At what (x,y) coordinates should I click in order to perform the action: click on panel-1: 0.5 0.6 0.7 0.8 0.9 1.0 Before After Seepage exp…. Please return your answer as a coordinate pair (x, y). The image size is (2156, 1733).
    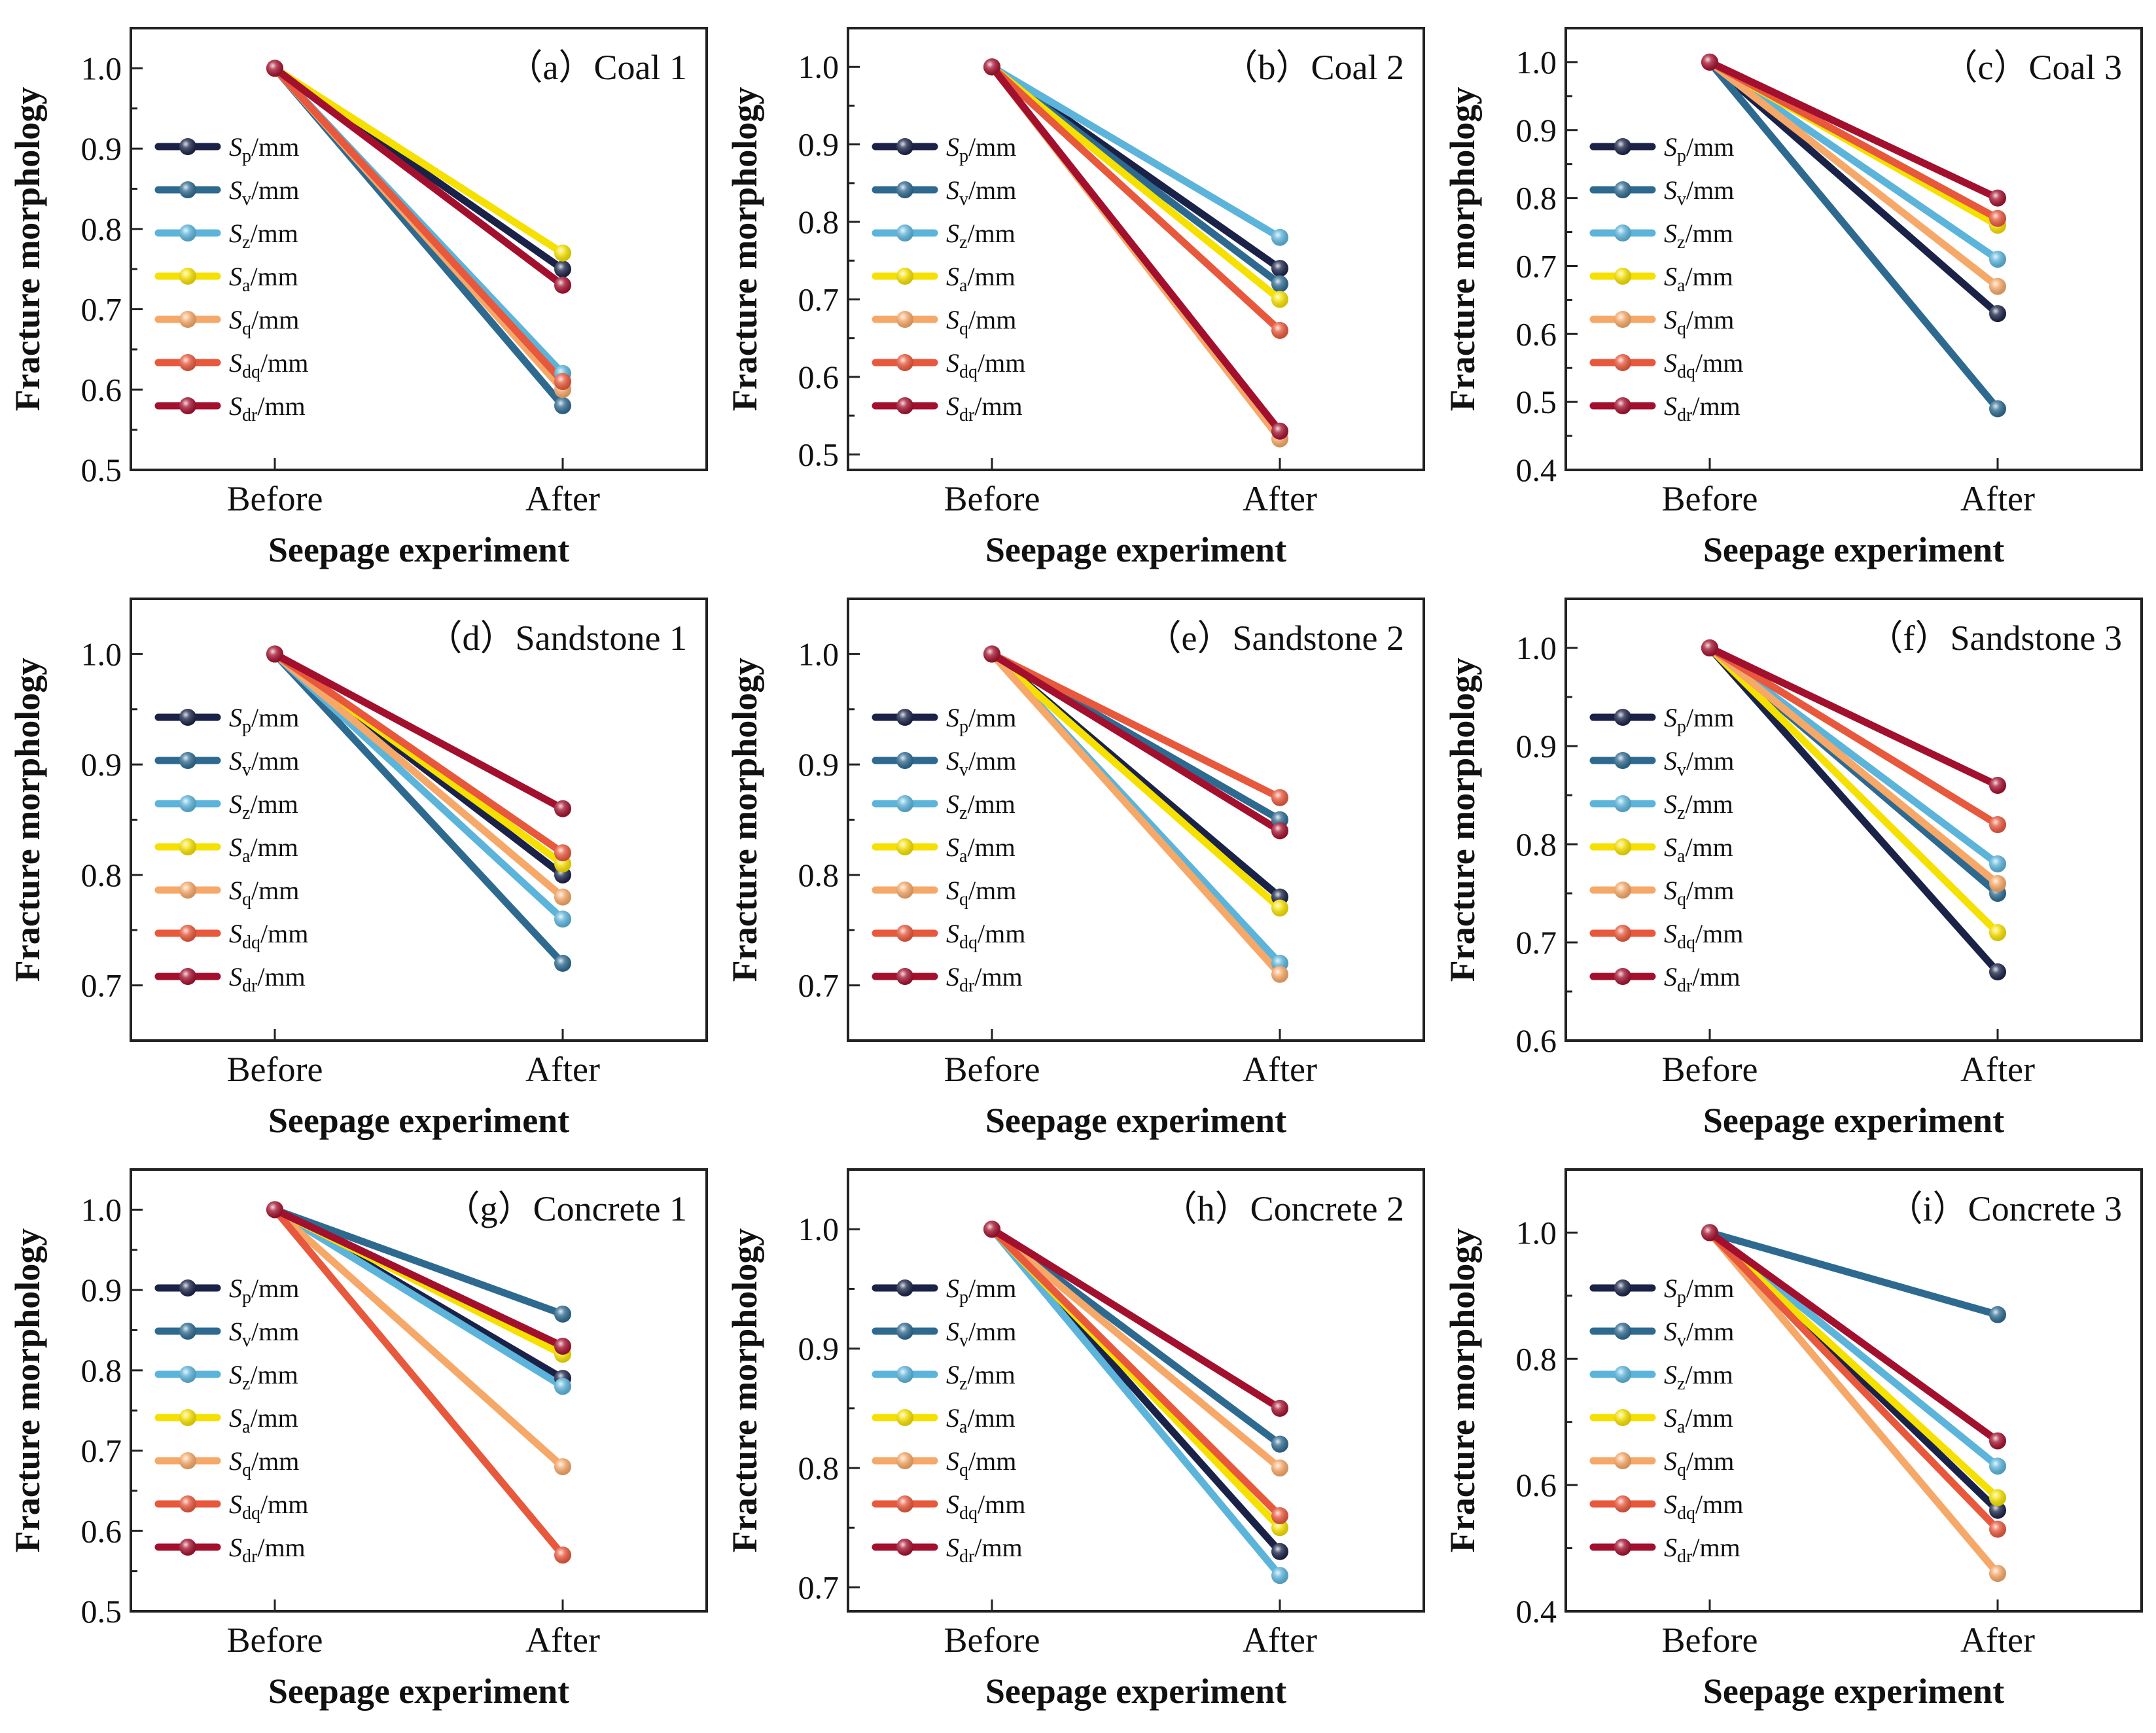
    Looking at the image, I should click on (358, 298).